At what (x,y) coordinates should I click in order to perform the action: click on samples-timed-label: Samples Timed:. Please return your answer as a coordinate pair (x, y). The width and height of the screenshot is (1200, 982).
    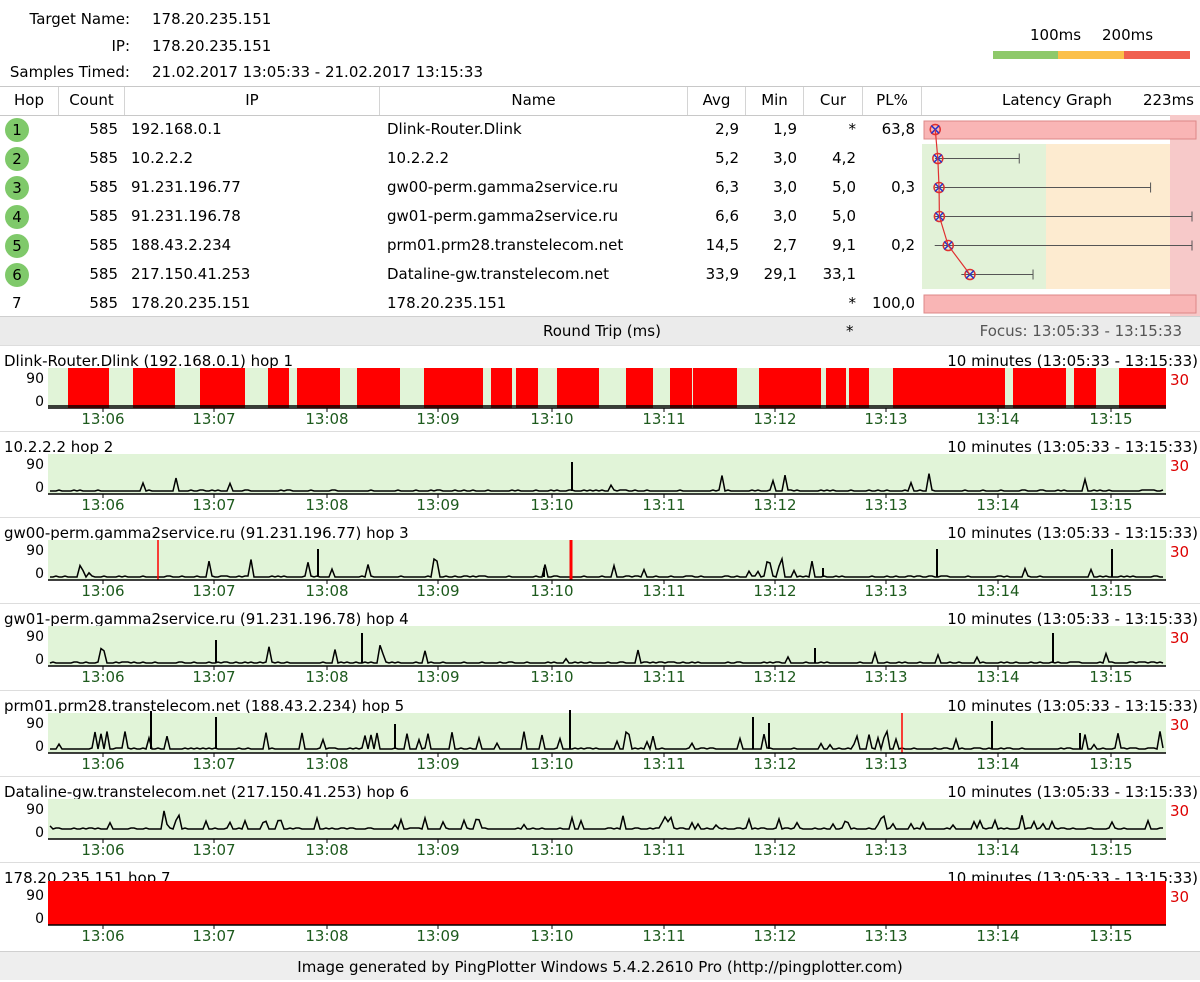
    Looking at the image, I should click on (69, 72).